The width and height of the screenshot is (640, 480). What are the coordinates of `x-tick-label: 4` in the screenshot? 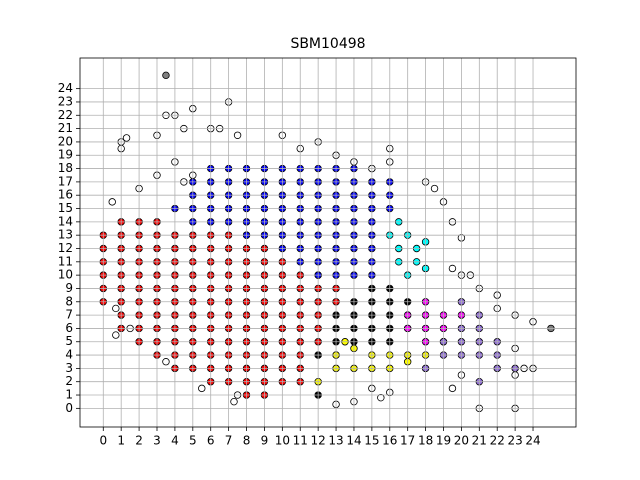 It's located at (175, 441).